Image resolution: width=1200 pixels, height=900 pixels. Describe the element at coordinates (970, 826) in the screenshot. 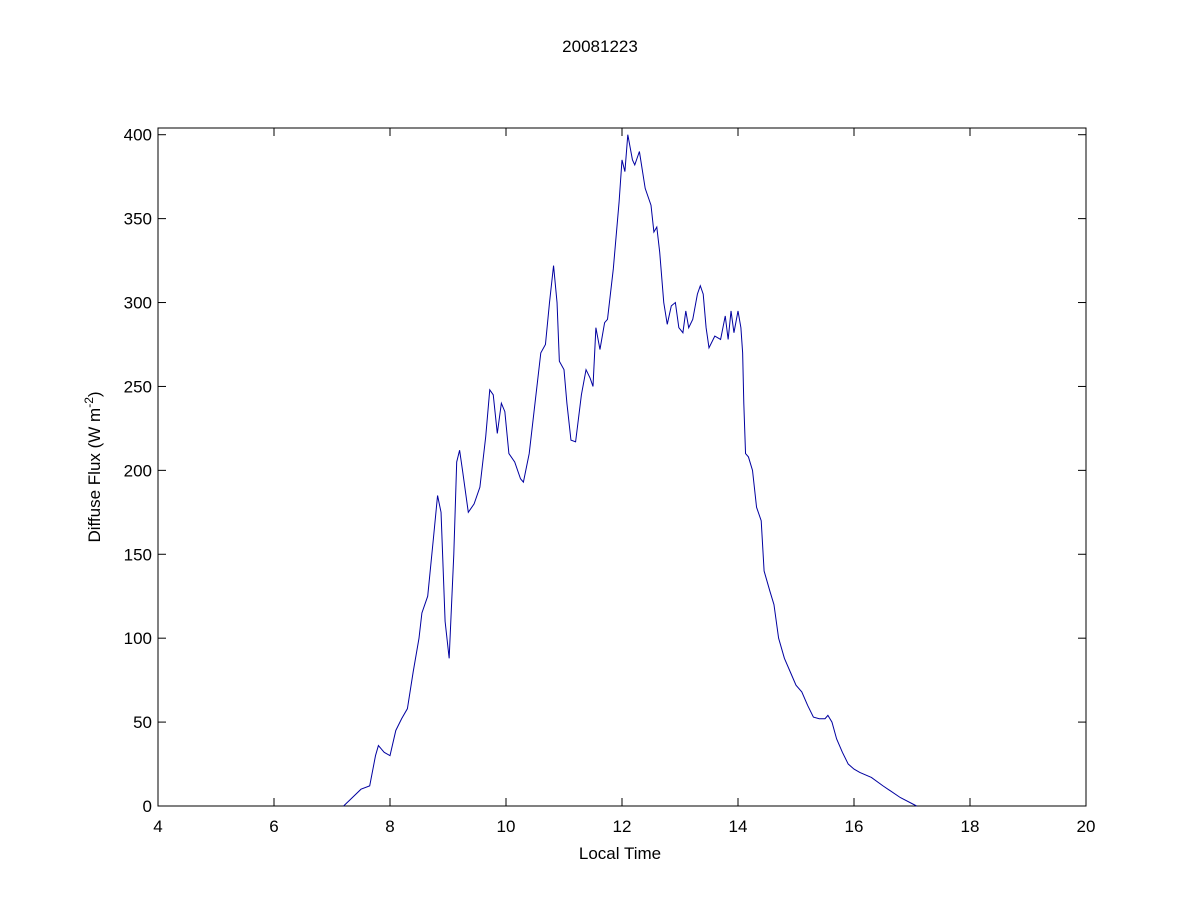

I see `x-tick-label: 18` at that location.